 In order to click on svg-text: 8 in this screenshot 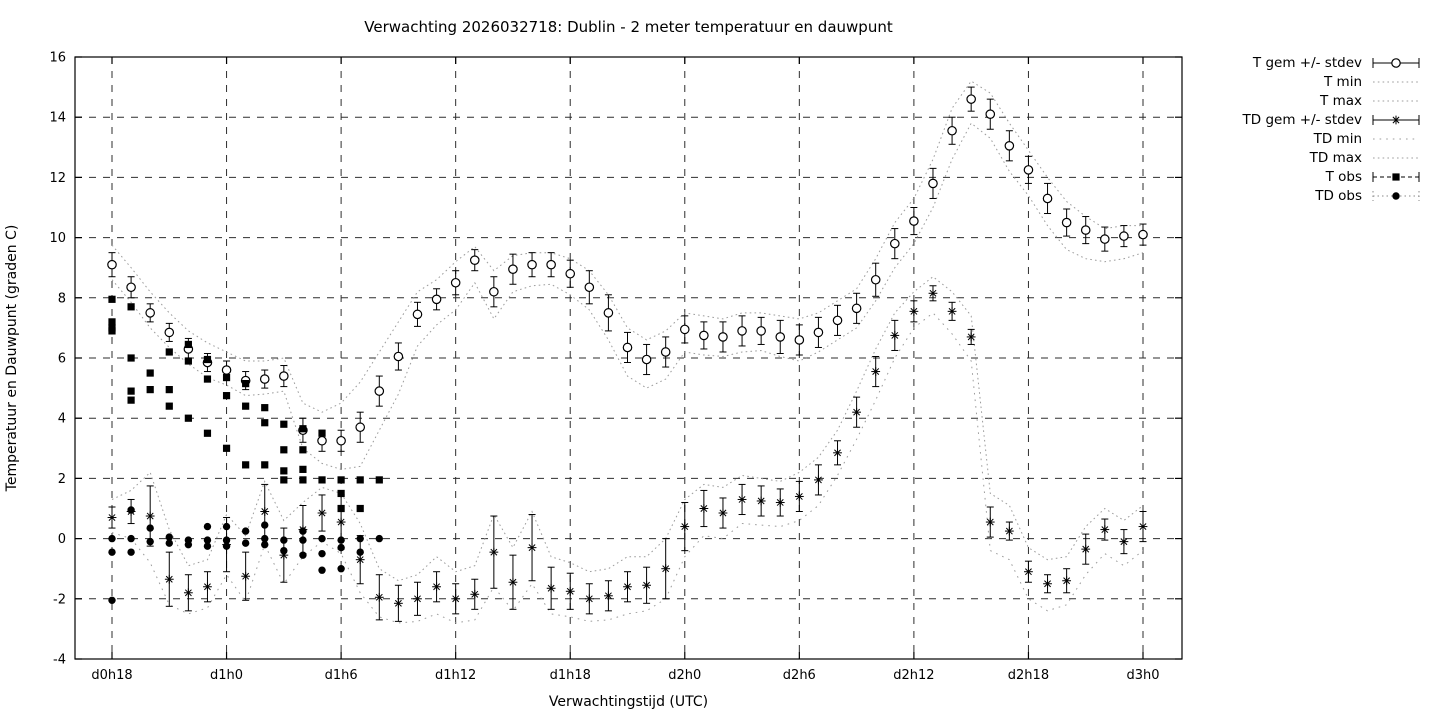, I will do `click(62, 298)`.